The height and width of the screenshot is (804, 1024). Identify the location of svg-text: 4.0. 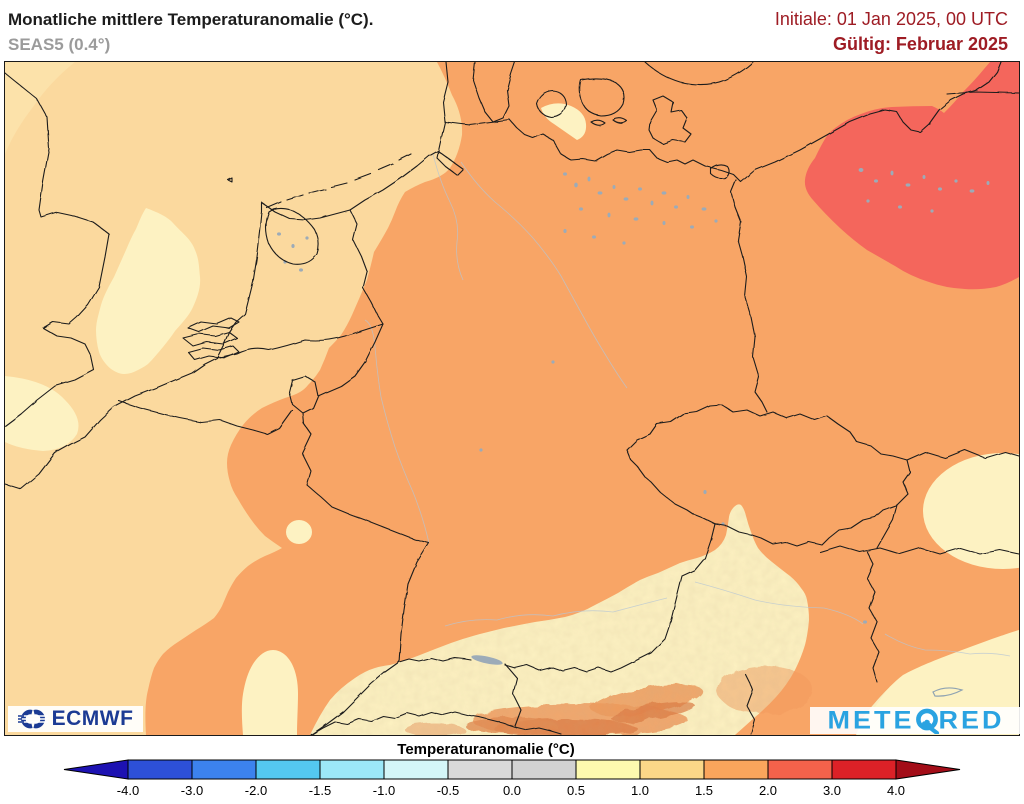
(896, 790).